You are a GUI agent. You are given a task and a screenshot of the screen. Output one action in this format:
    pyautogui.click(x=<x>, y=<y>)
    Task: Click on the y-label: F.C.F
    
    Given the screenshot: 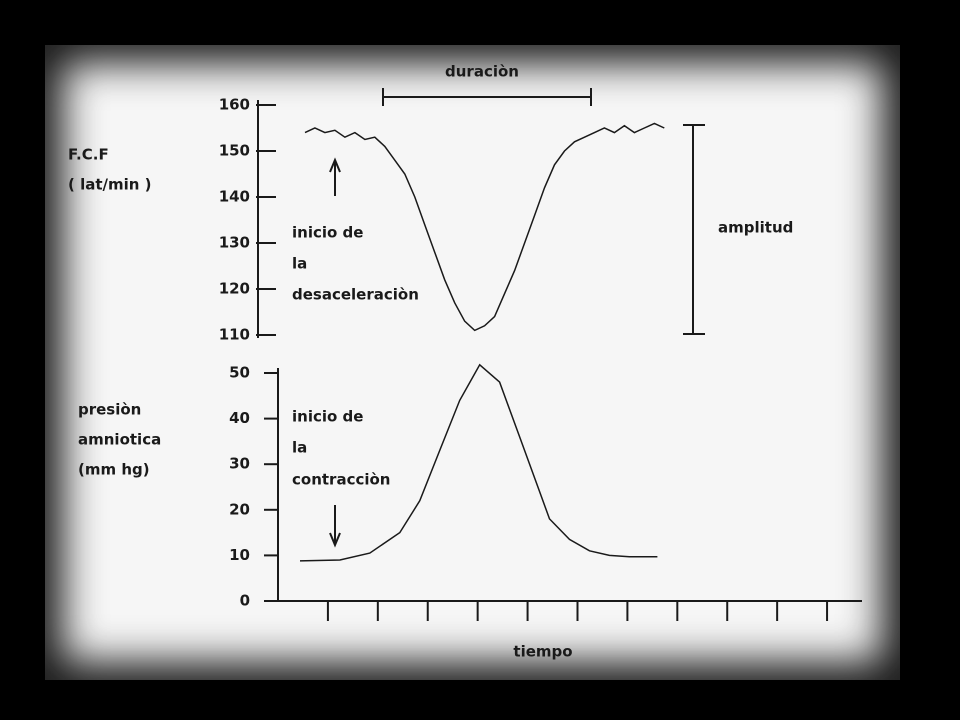 What is the action you would take?
    pyautogui.click(x=88, y=155)
    